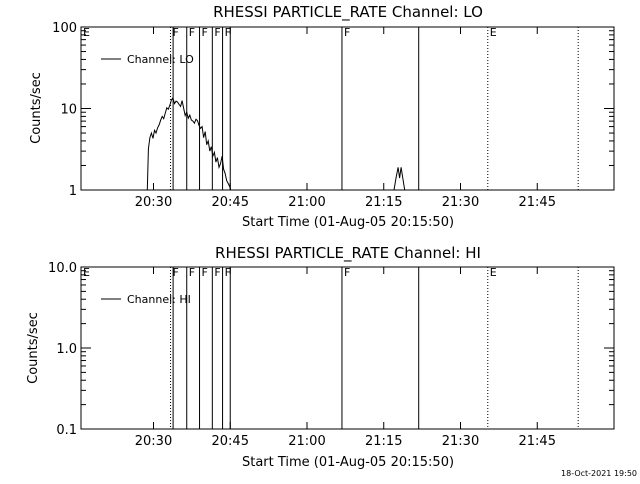 Image resolution: width=640 pixels, height=484 pixels. What do you see at coordinates (348, 253) in the screenshot?
I see `chart-title: RHESSI PARTICLE_RATE Channel: HI` at bounding box center [348, 253].